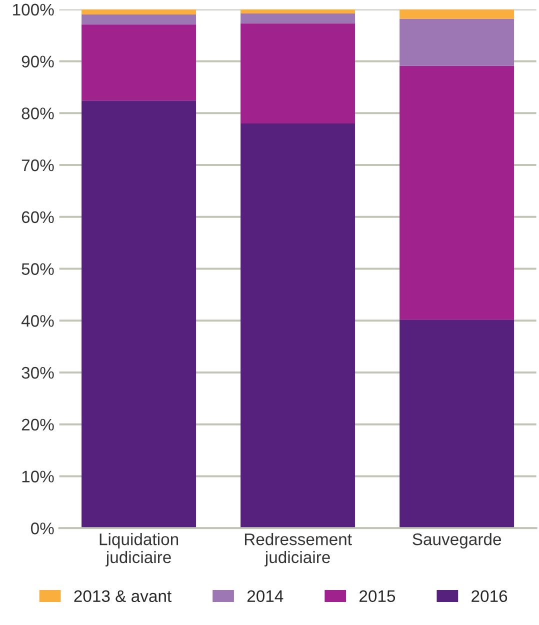 The image size is (539, 625). I want to click on y-tick-label: 10%, so click(38, 476).